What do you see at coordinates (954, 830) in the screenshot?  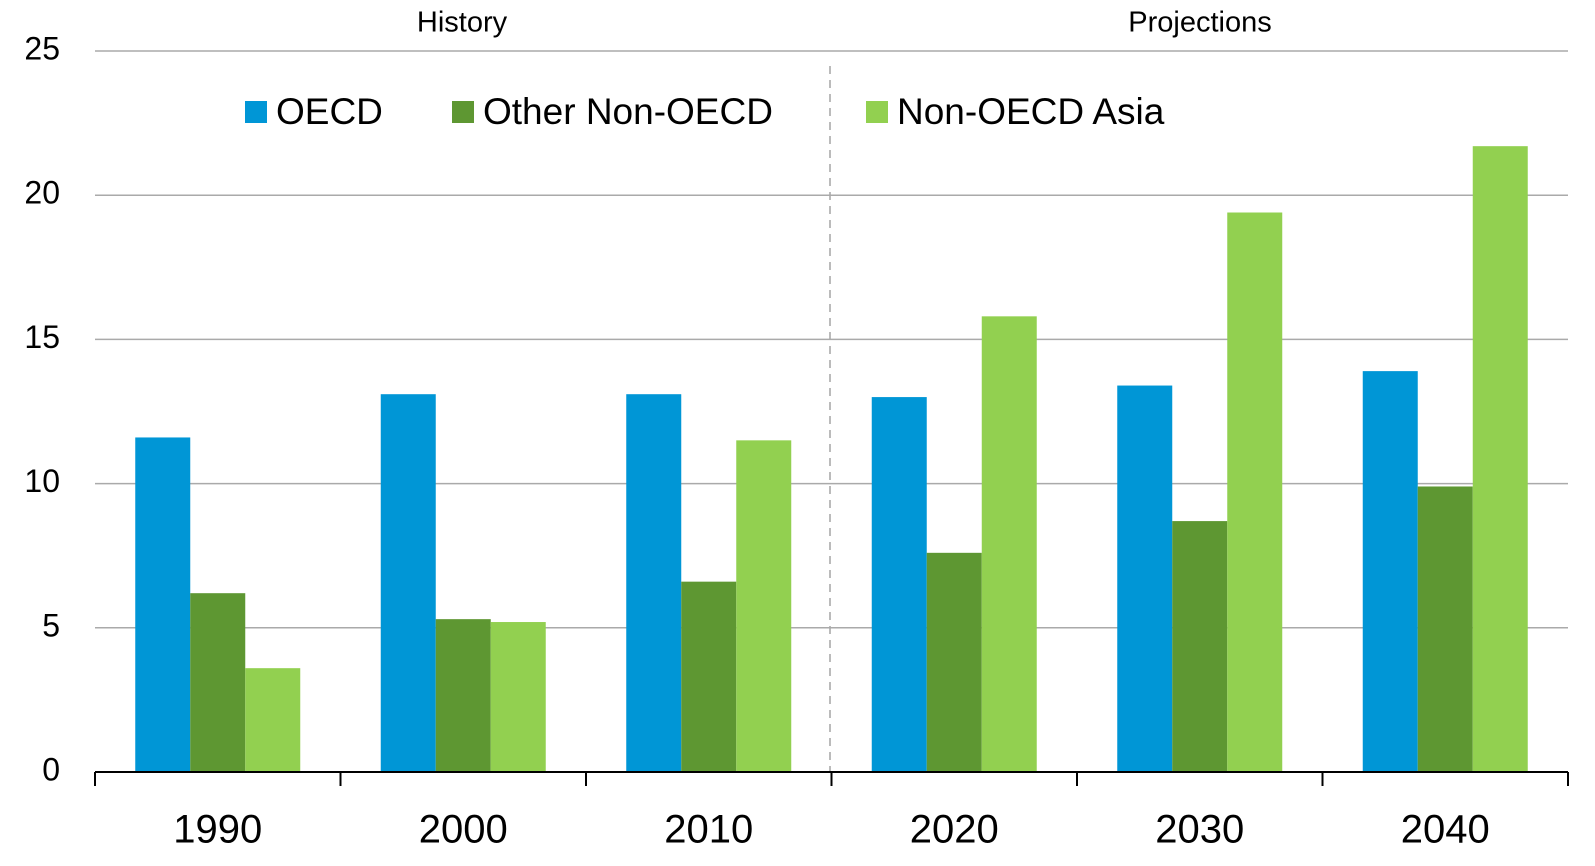 I see `x-tick-label: 2020` at bounding box center [954, 830].